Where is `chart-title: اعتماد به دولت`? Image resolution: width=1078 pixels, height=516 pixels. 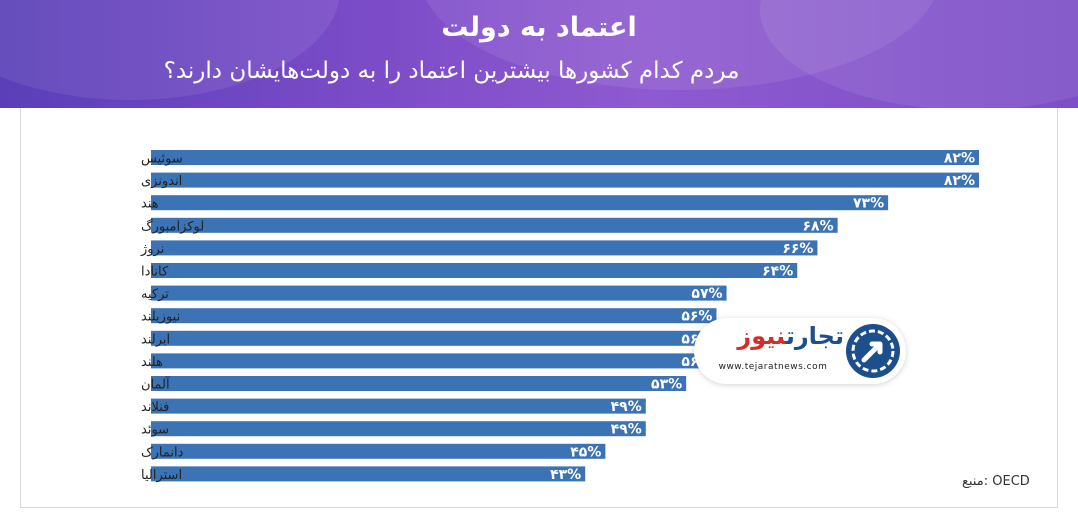
chart-title: اعتماد به دولت is located at coordinates (539, 27).